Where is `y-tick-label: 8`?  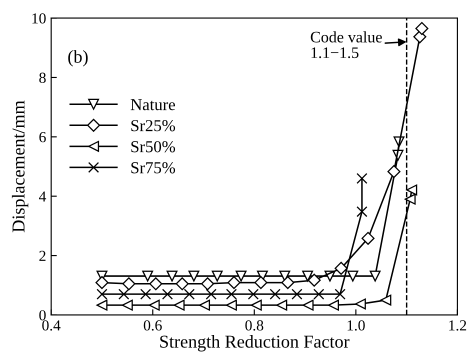
y-tick-label: 8 is located at coordinates (42, 77).